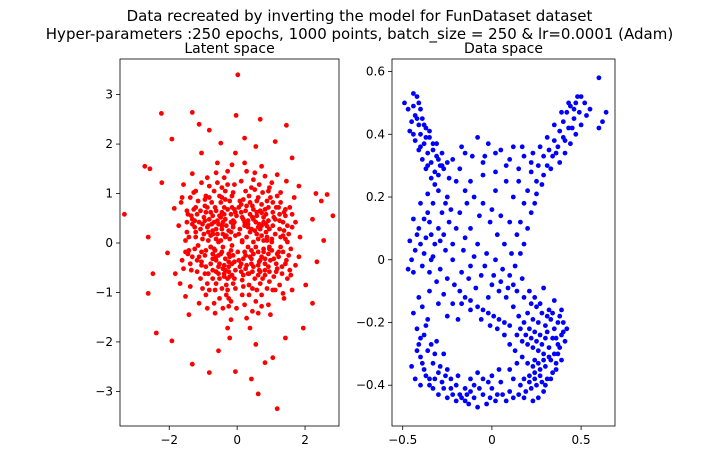 This screenshot has height=461, width=719. What do you see at coordinates (229, 49) in the screenshot?
I see `latent-space-title: Latent space` at bounding box center [229, 49].